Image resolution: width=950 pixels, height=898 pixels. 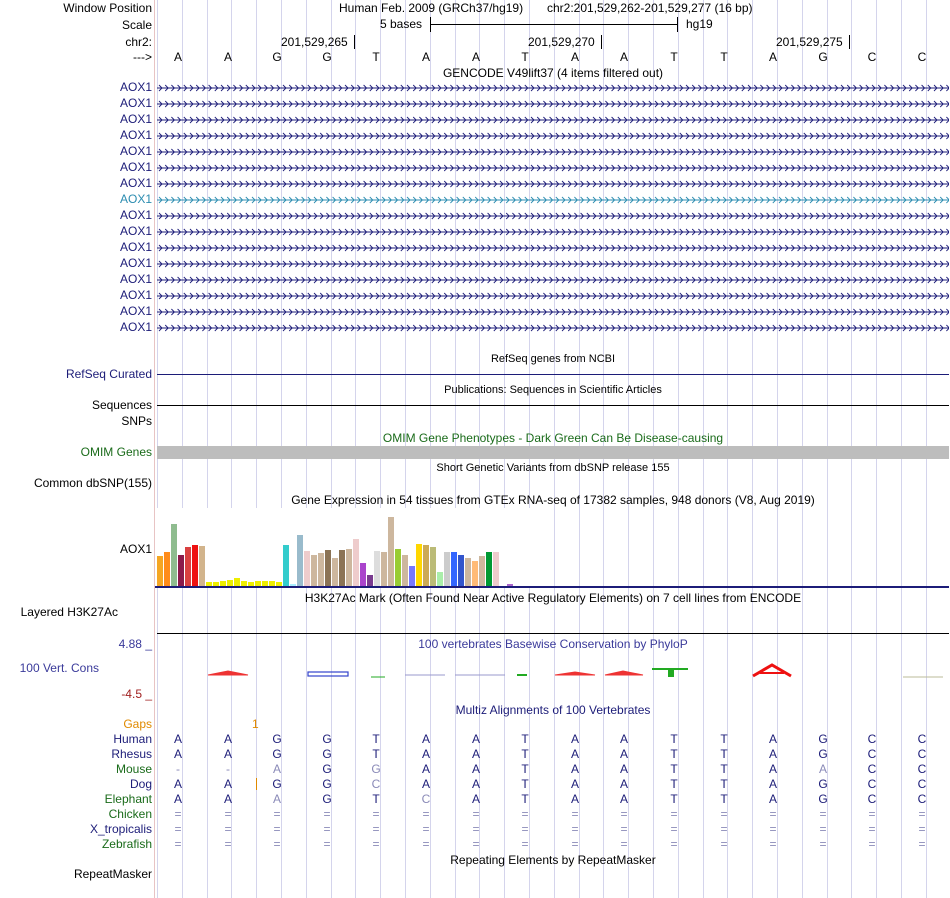 What do you see at coordinates (120, 829) in the screenshot?
I see `species-label: X_tropicalis` at bounding box center [120, 829].